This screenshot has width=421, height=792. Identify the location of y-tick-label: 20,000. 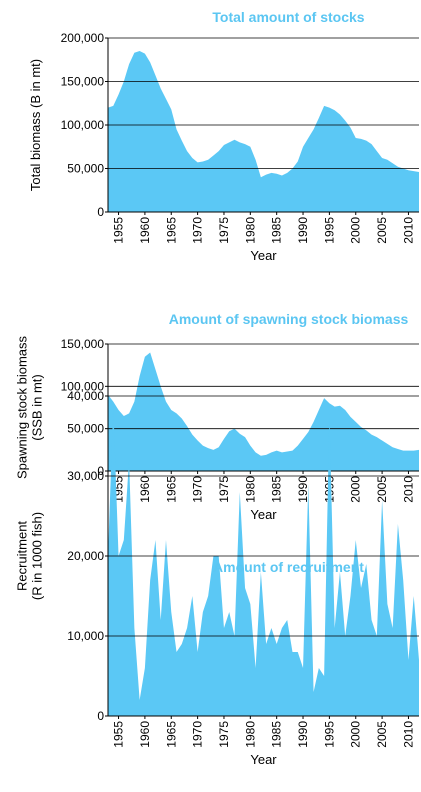
(85, 556).